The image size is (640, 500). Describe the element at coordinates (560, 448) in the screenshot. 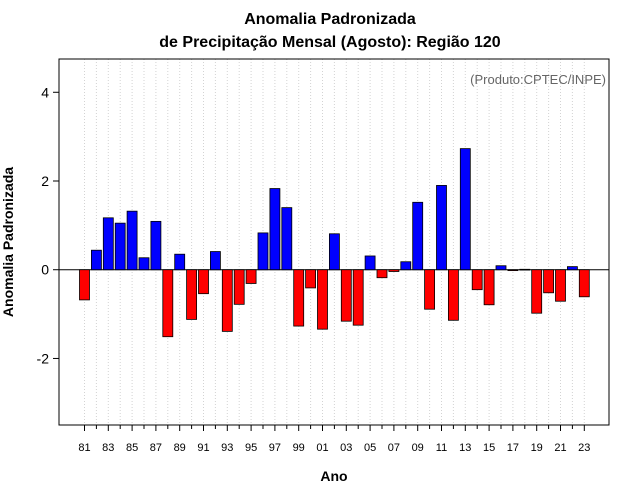

I see `x-tick-label: 21` at that location.